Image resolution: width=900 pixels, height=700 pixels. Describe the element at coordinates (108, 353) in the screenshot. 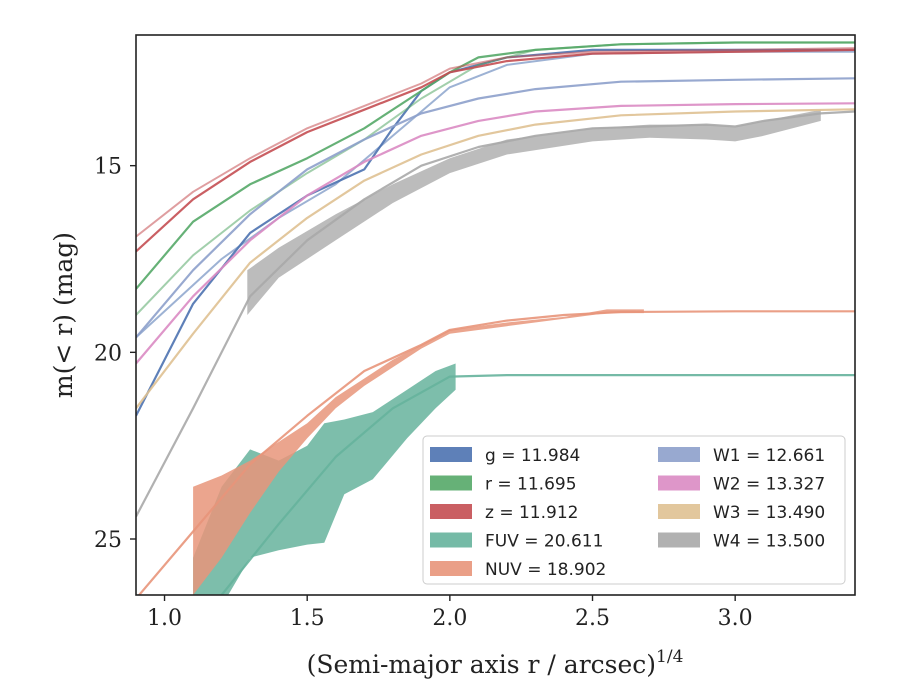

I see `y-tick-label: 20` at that location.